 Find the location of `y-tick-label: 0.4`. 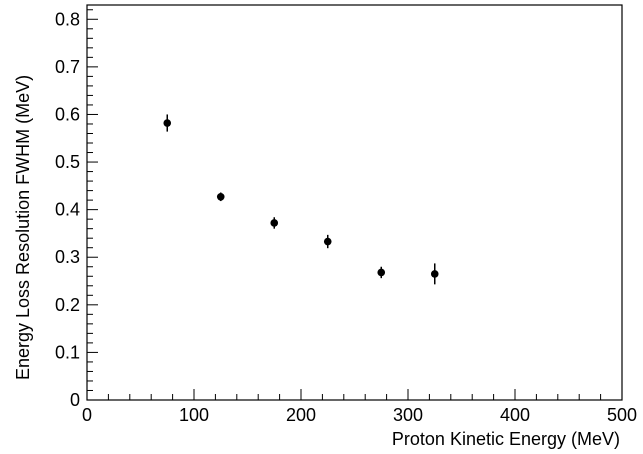

y-tick-label: 0.4 is located at coordinates (67, 210).